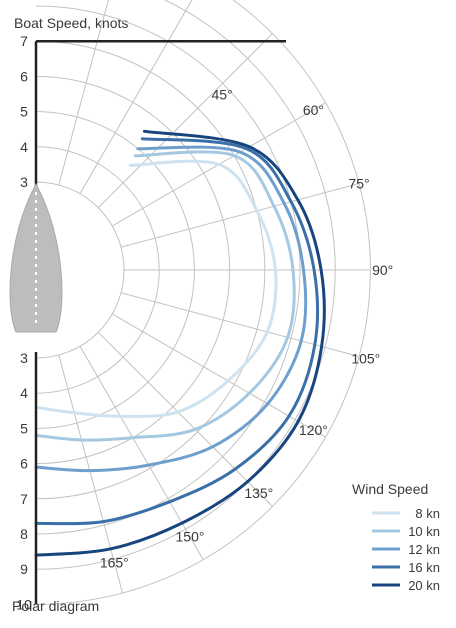 This screenshot has width=456, height=628. Describe the element at coordinates (36, 257) in the screenshot. I see `boat-icon` at that location.